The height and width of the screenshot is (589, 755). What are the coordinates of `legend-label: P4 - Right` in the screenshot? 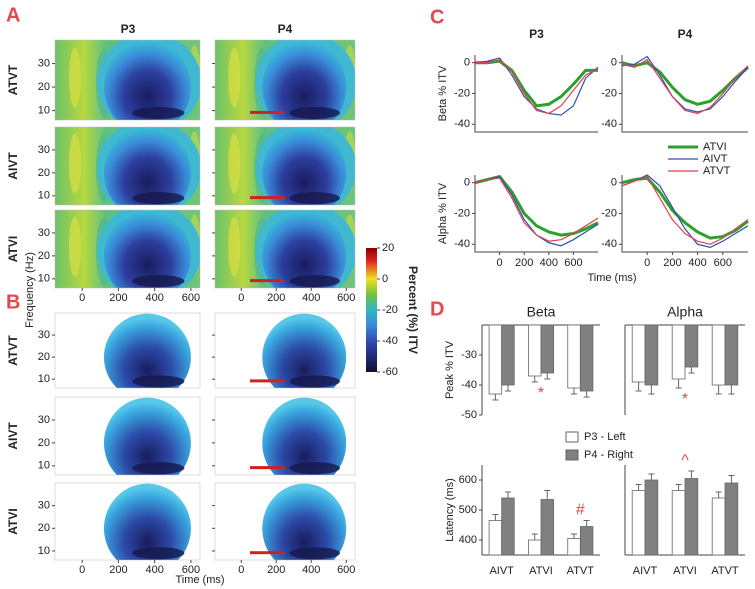 It's located at (608, 455).